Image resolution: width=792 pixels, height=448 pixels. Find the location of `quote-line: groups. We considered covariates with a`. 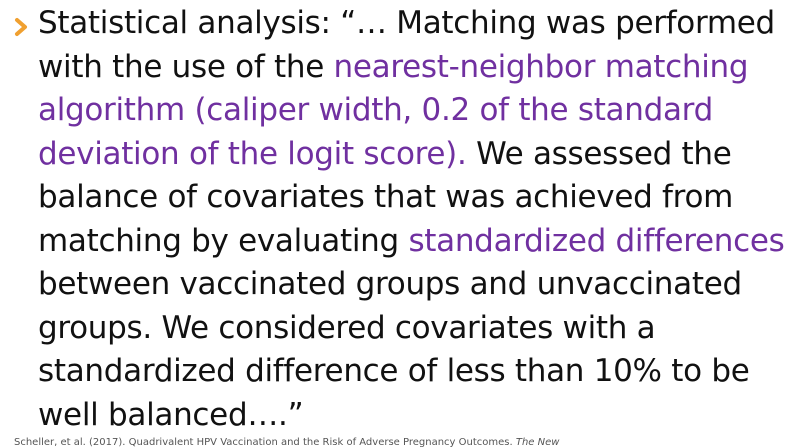

quote-line: groups. We considered covariates with a is located at coordinates (413, 329).